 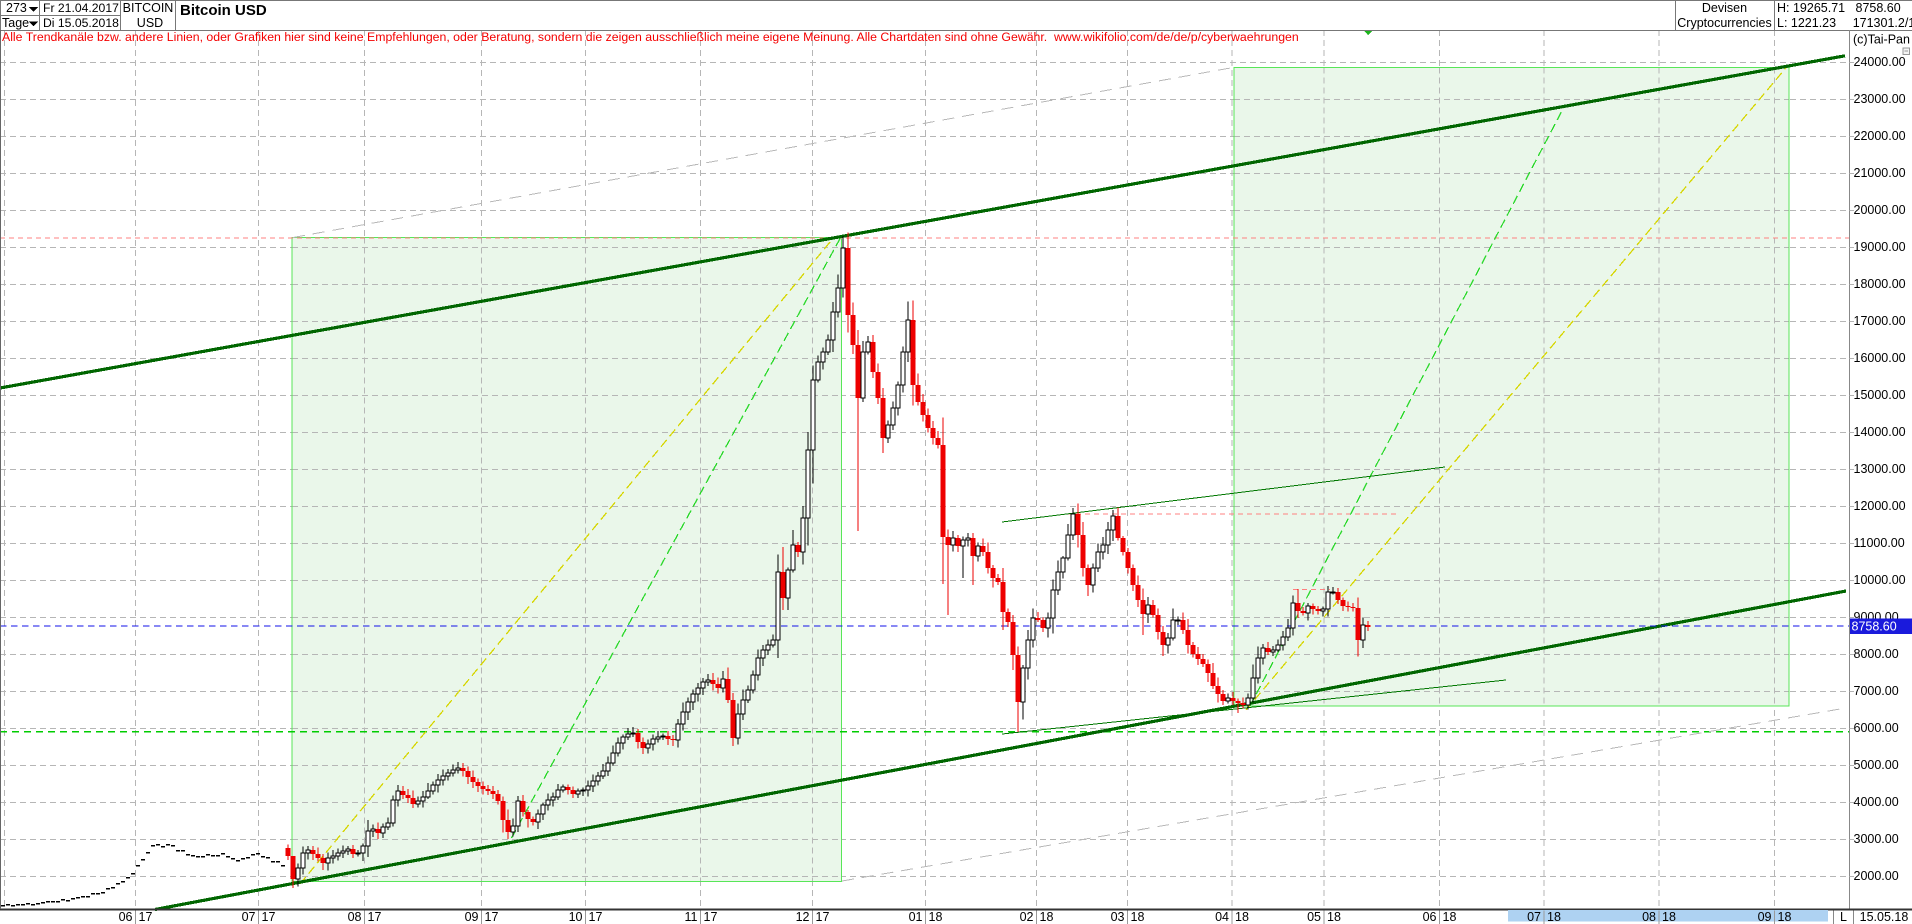 I want to click on svg-text: 12000.00, so click(x=1880, y=506).